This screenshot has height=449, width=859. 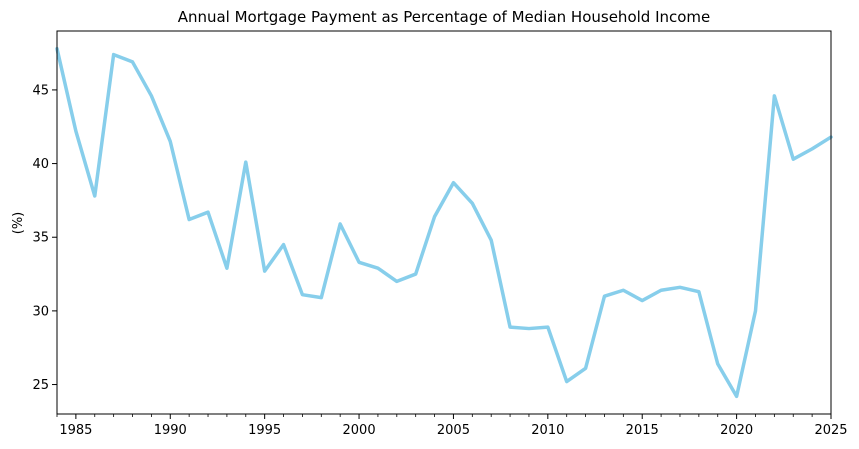 What do you see at coordinates (40, 164) in the screenshot?
I see `y-tick-label: 40` at bounding box center [40, 164].